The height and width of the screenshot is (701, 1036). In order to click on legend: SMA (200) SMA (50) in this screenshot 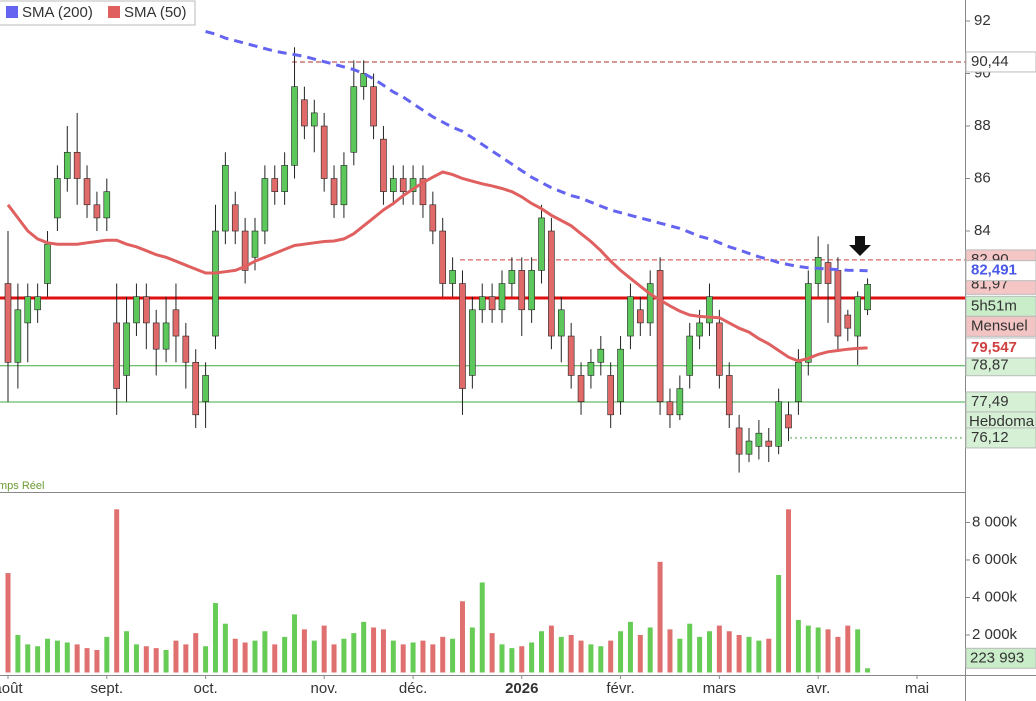, I will do `click(98, 13)`.